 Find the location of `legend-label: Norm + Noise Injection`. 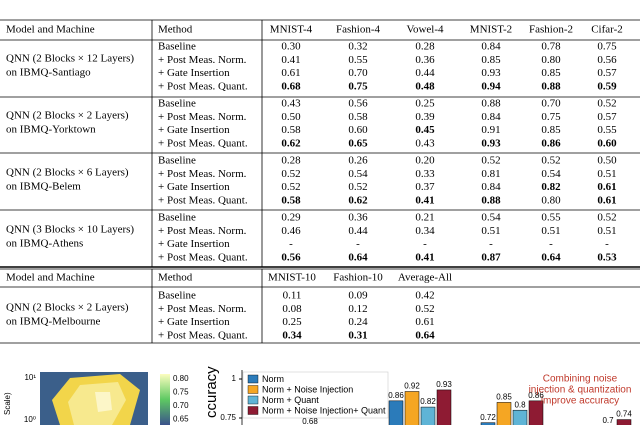

legend-label: Norm + Noise Injection is located at coordinates (307, 389).